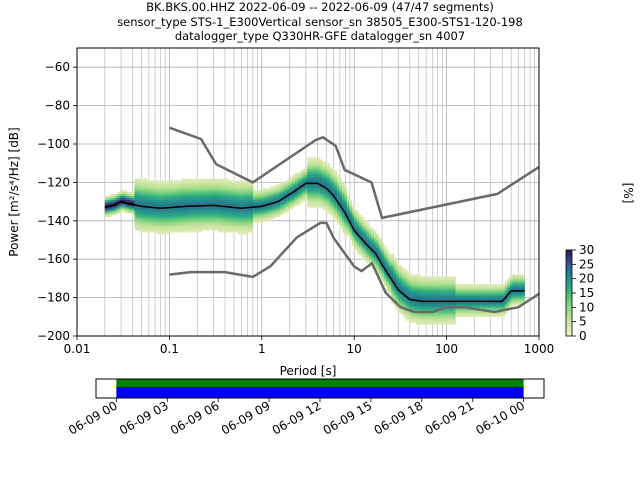  Describe the element at coordinates (583, 336) in the screenshot. I see `colorbar-tick-label: 0` at that location.